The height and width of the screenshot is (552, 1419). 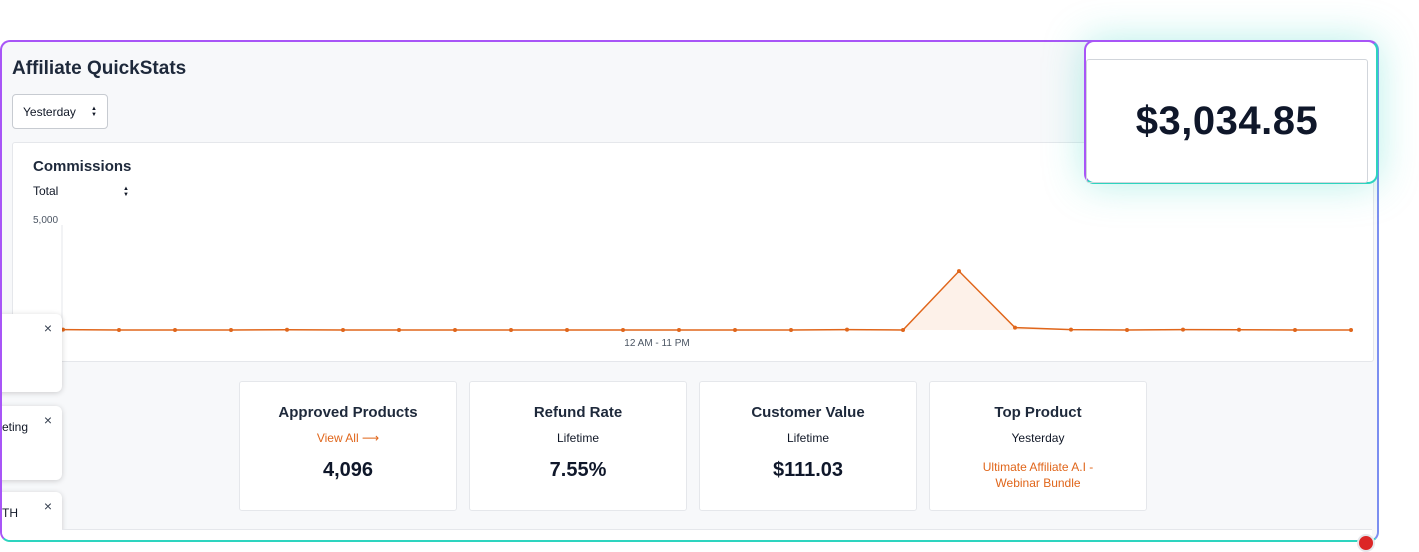 I want to click on highlight-value: $3,034.85, so click(x=1227, y=120).